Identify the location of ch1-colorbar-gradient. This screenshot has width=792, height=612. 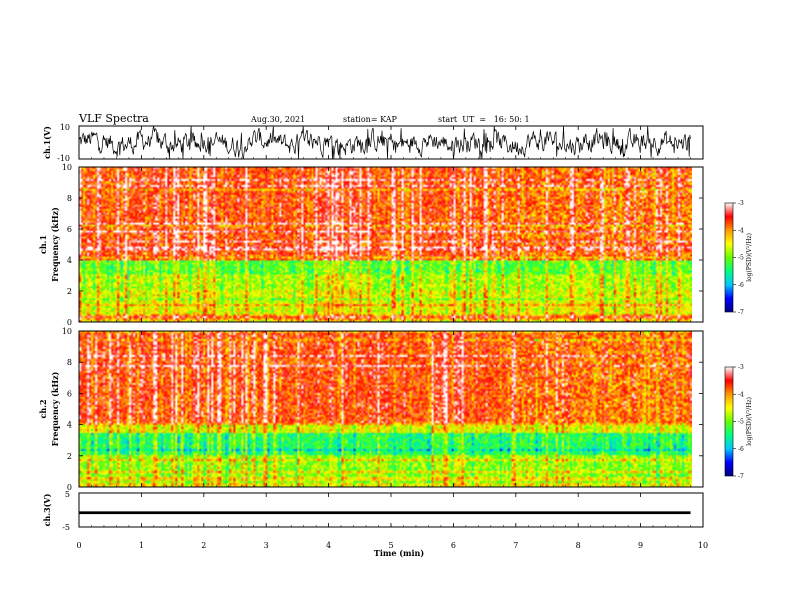
(729, 257).